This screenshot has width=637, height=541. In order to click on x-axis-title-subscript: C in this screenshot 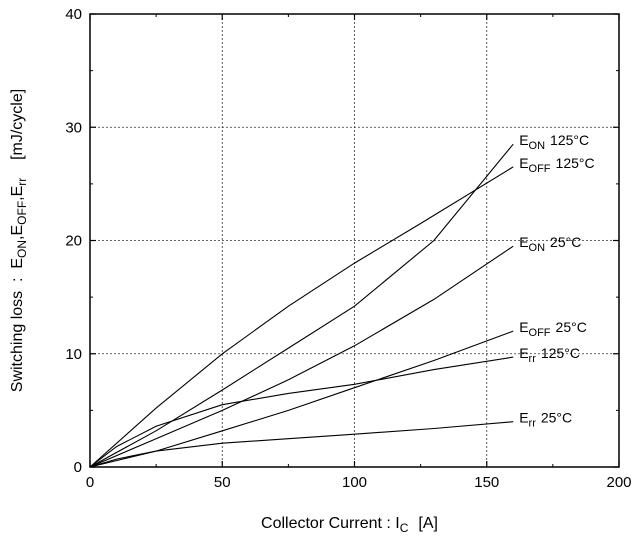, I will do `click(404, 528)`.